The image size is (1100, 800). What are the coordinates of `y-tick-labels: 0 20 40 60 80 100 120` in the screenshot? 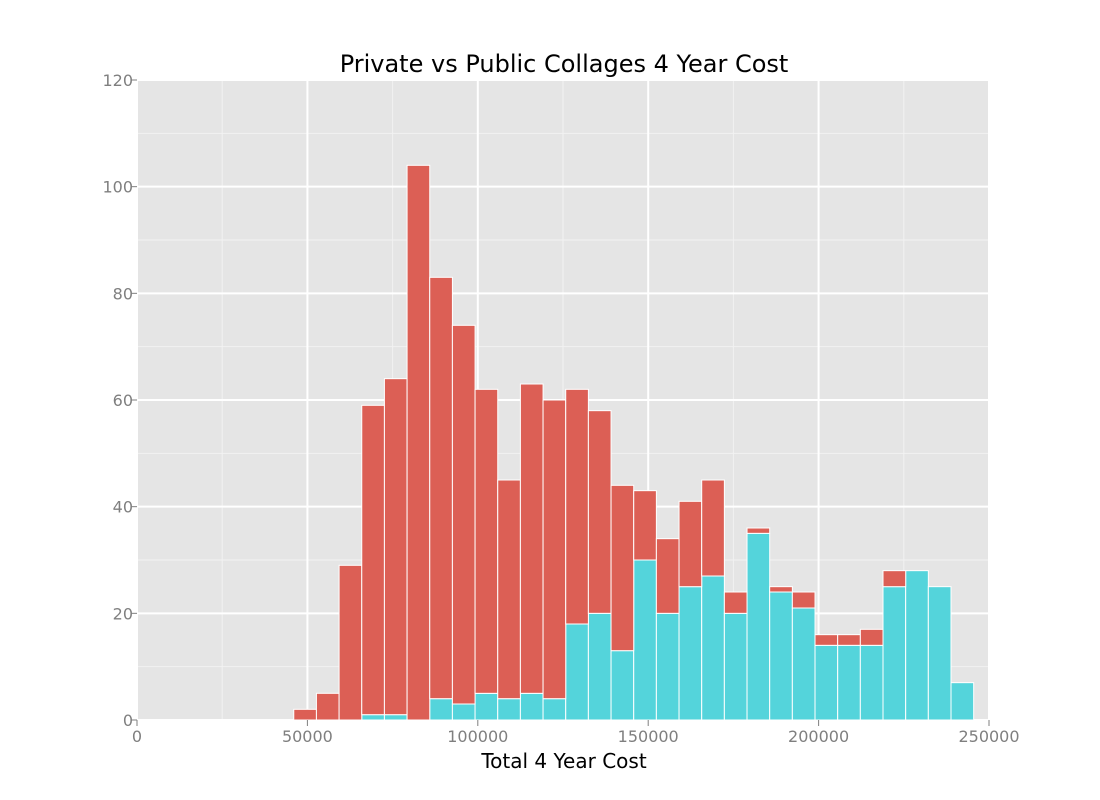 It's located at (117, 400).